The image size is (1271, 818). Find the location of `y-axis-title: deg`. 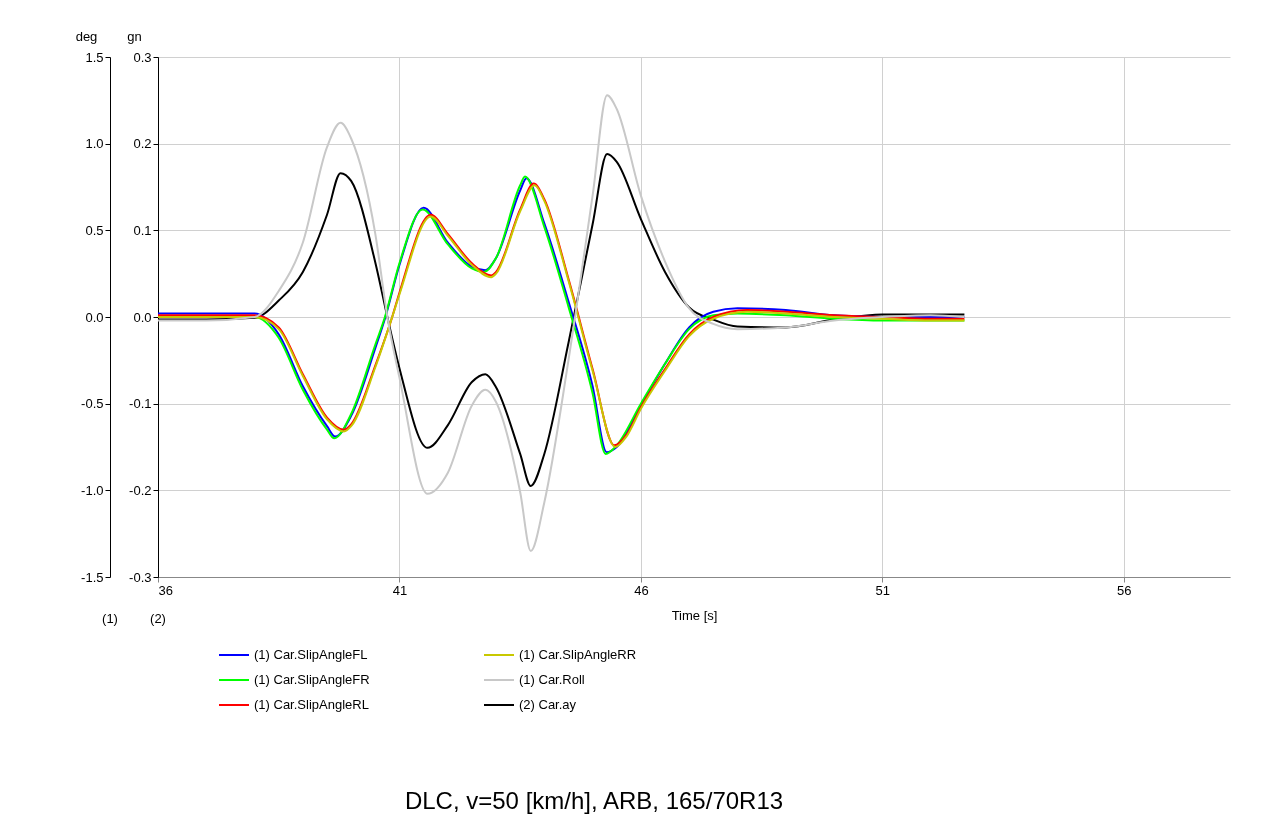

y-axis-title: deg is located at coordinates (86, 36).